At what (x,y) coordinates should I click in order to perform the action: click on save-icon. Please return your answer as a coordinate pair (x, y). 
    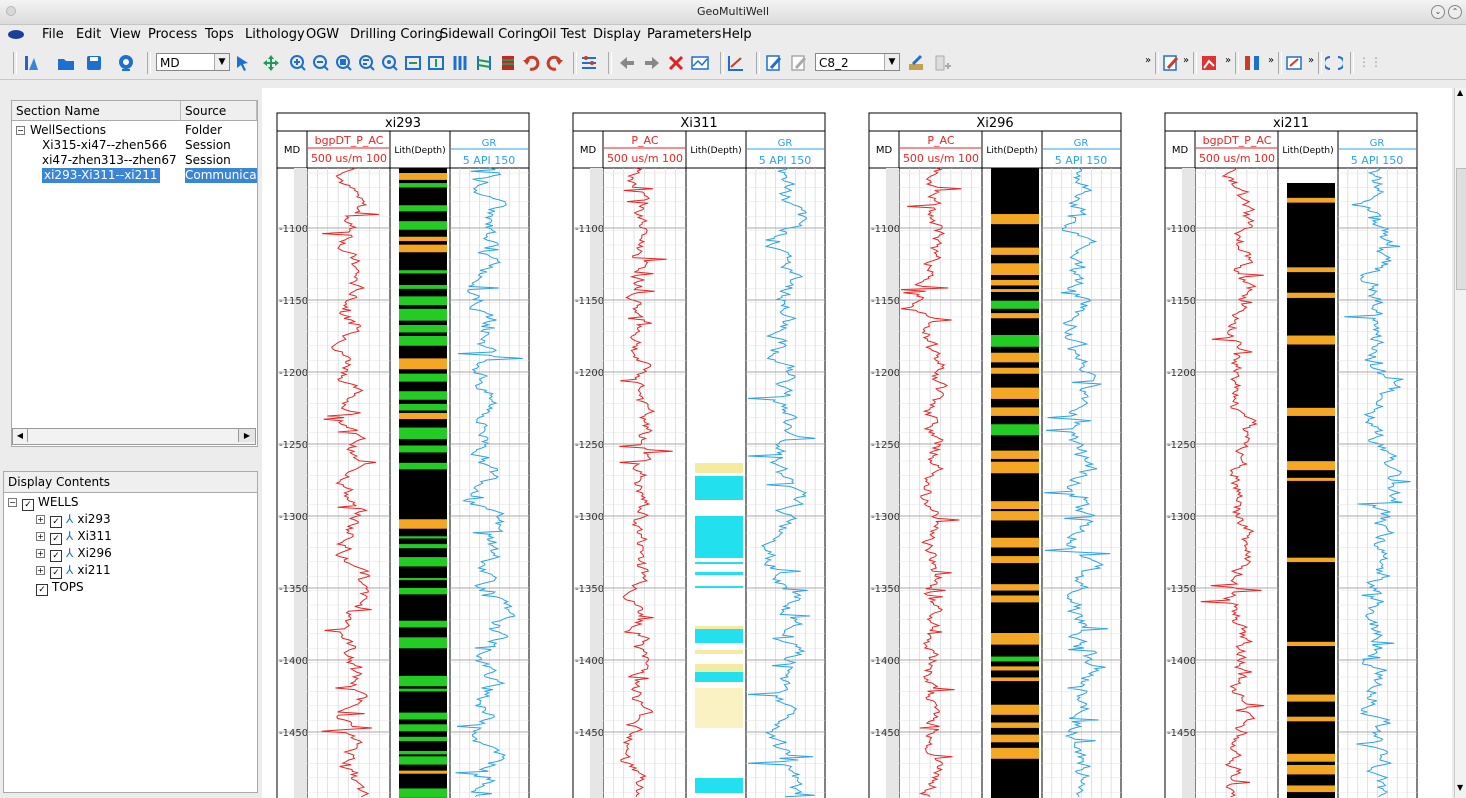
    Looking at the image, I should click on (94, 63).